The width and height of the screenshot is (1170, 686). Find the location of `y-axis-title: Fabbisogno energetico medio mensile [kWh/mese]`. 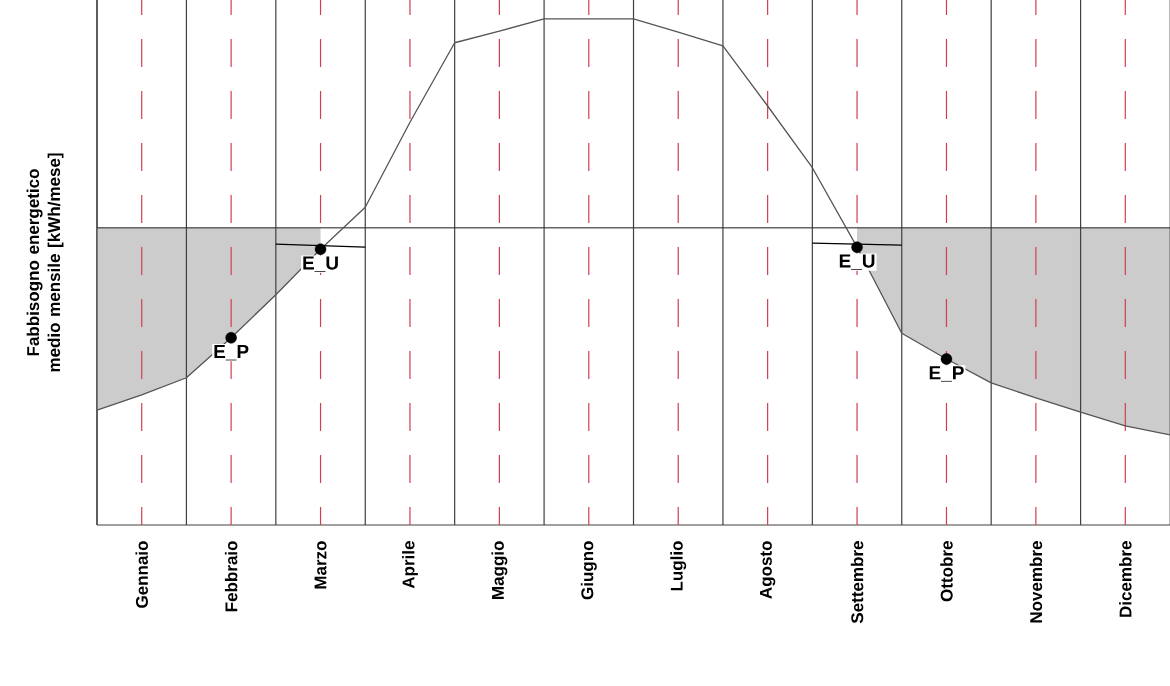

y-axis-title: Fabbisogno energetico medio mensile [kWh/mese] is located at coordinates (45, 262).